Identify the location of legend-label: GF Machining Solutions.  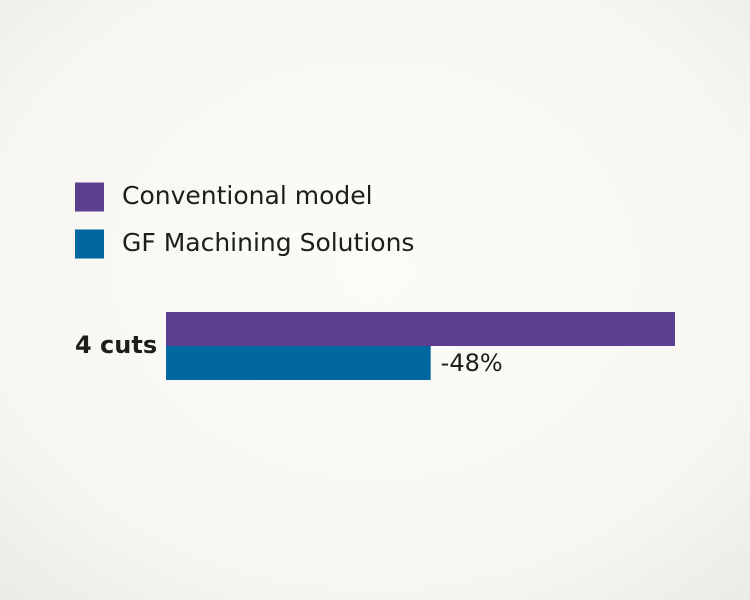
(268, 242).